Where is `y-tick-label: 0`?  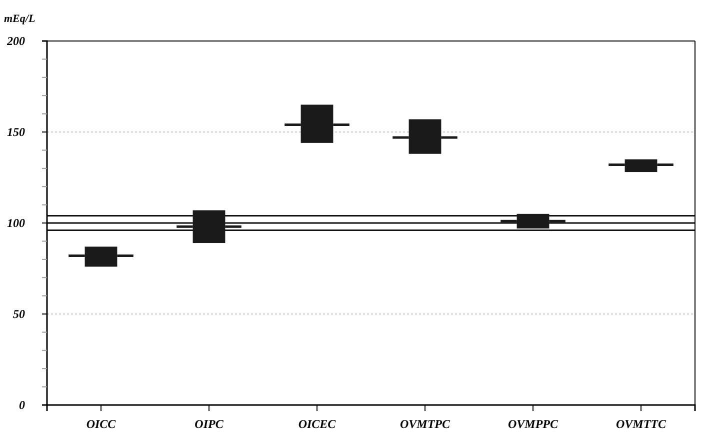 y-tick-label: 0 is located at coordinates (22, 405).